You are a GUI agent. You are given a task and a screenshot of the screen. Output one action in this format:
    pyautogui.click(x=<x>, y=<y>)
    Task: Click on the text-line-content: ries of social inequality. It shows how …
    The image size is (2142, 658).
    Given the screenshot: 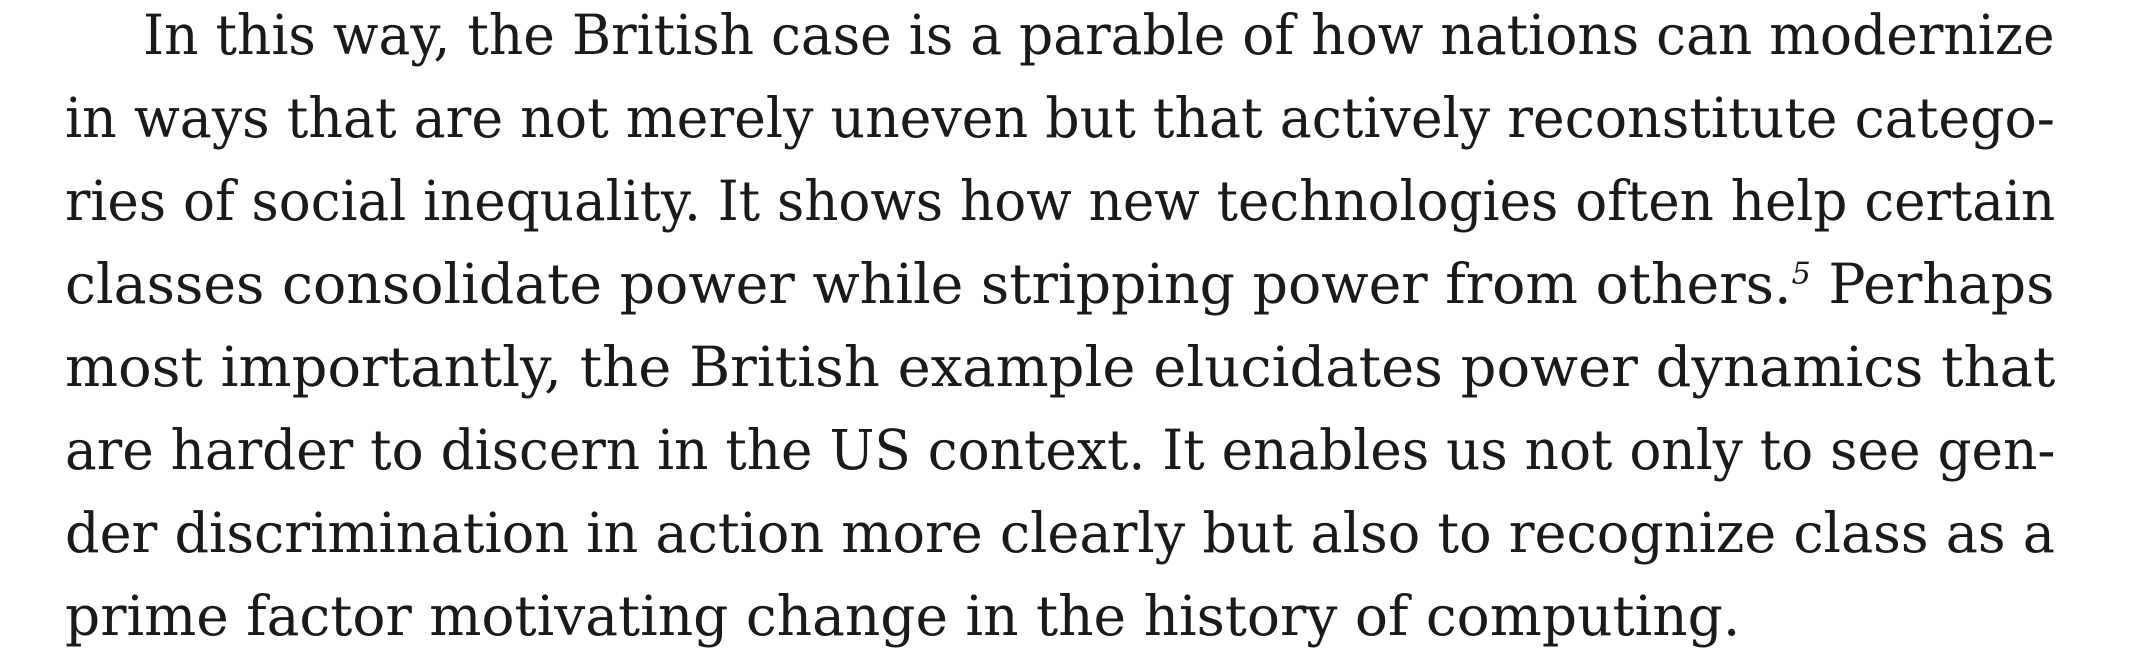 What is the action you would take?
    pyautogui.click(x=1060, y=201)
    